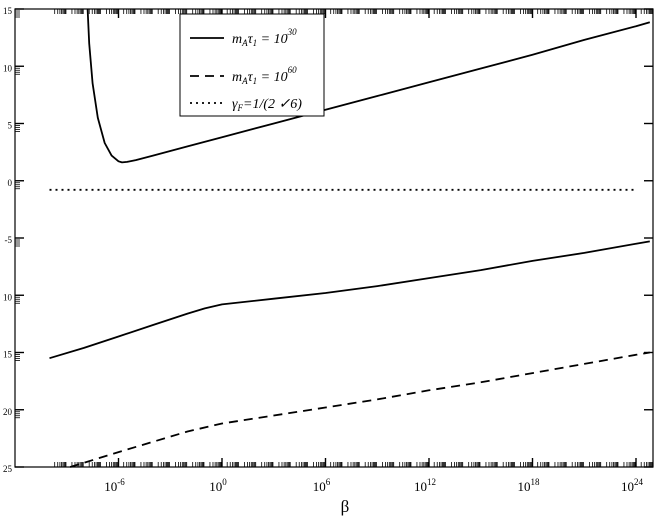 The height and width of the screenshot is (519, 654). Describe the element at coordinates (218, 485) in the screenshot. I see `x-tick-label: 10⁰` at that location.